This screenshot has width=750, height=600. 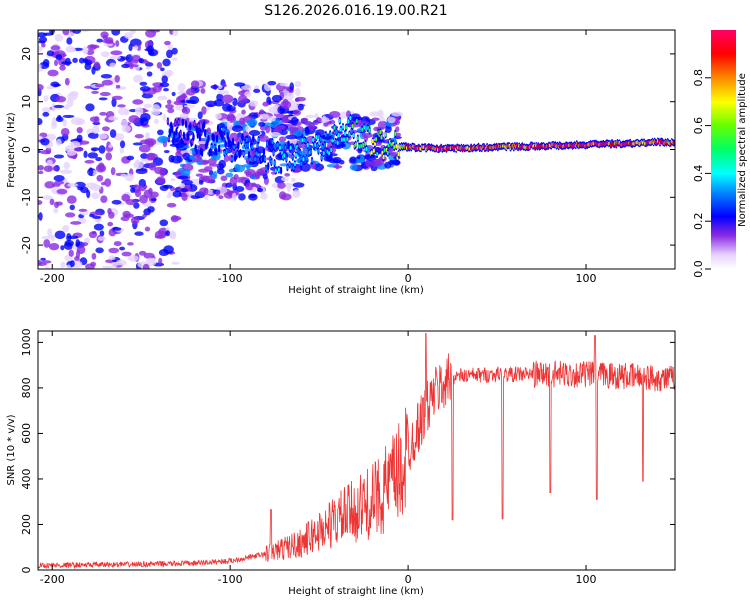 I want to click on x-tick-label: 100, so click(x=586, y=579).